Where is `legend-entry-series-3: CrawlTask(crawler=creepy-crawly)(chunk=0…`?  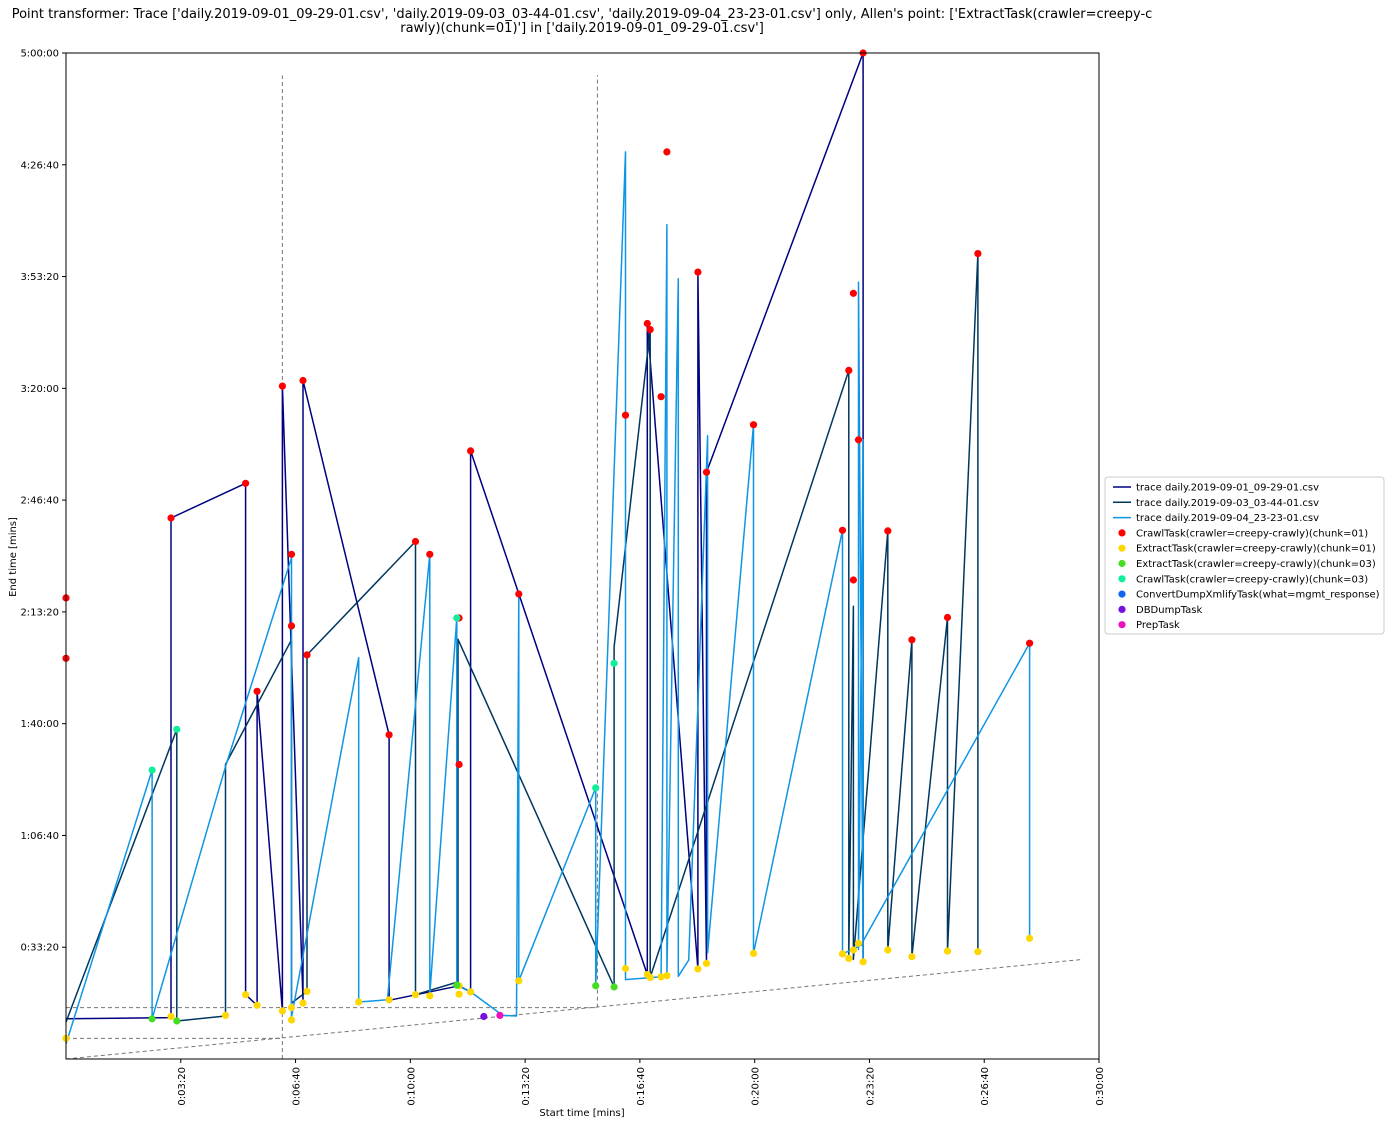 legend-entry-series-3: CrawlTask(crawler=creepy-crawly)(chunk=0… is located at coordinates (1252, 579).